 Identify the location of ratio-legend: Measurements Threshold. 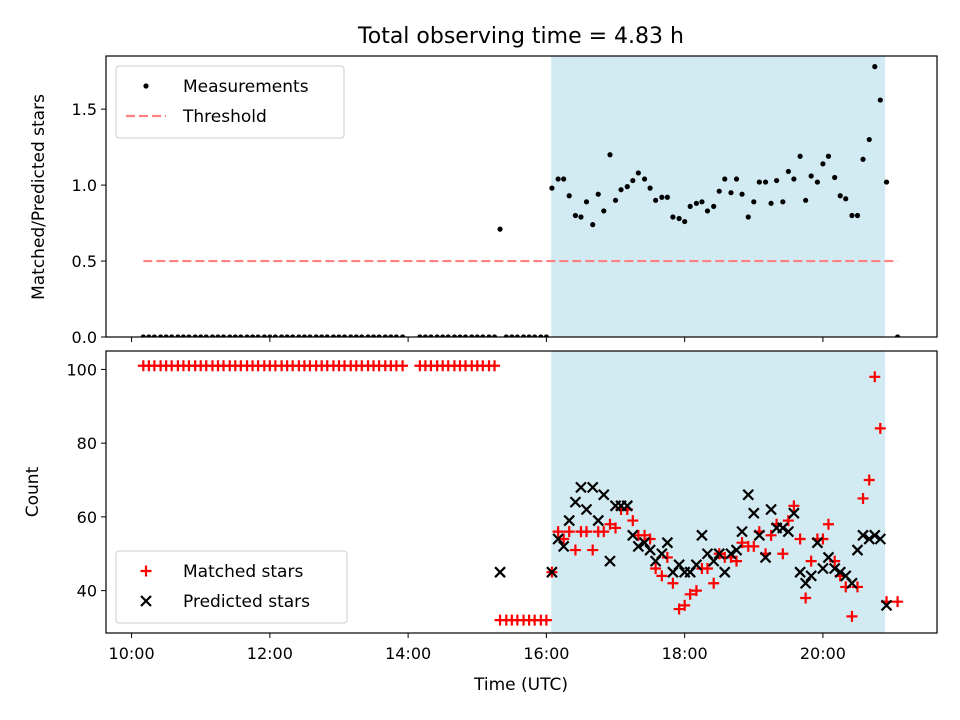
(230, 102).